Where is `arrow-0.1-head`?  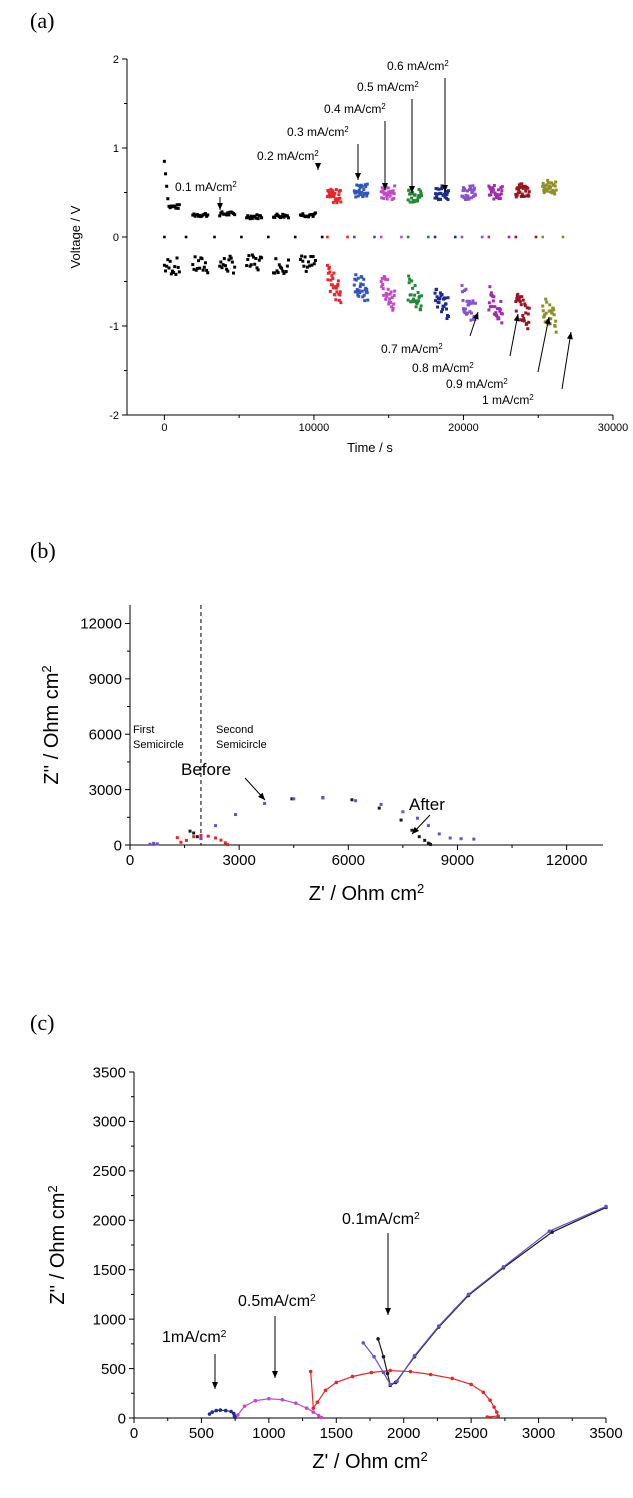 arrow-0.1-head is located at coordinates (220, 206).